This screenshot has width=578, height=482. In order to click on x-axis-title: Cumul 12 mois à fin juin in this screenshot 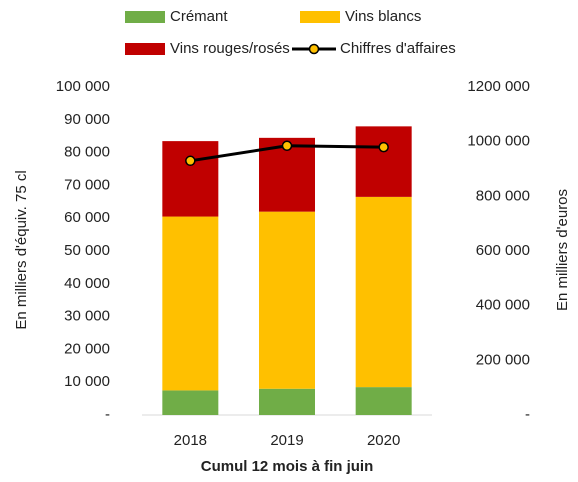, I will do `click(287, 466)`.